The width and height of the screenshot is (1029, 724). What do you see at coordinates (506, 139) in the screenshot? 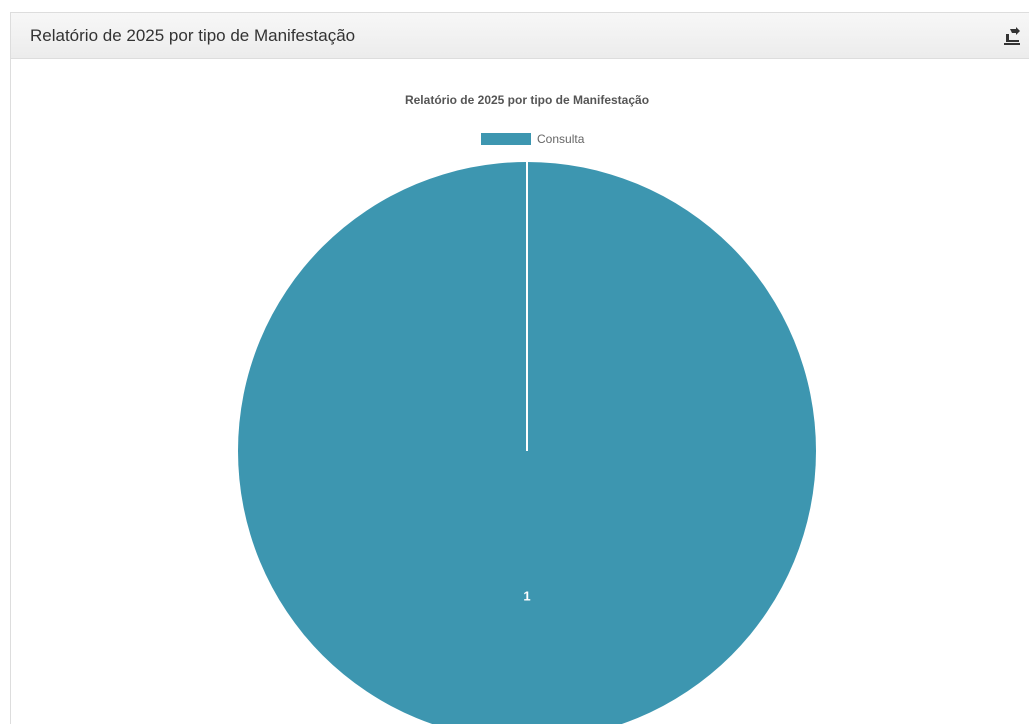
I see `legend-swatch` at bounding box center [506, 139].